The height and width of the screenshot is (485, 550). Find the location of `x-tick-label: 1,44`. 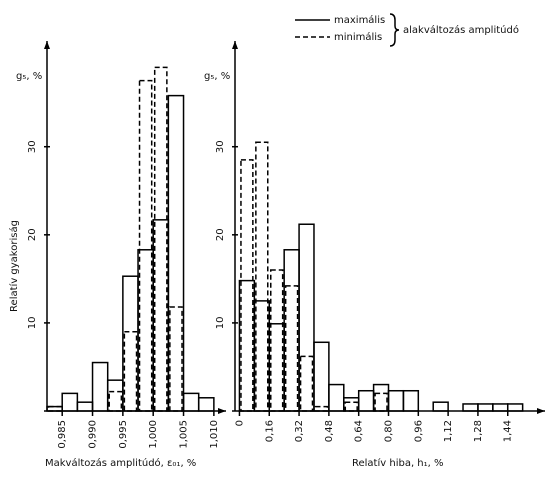

x-tick-label: 1,44 is located at coordinates (508, 431).